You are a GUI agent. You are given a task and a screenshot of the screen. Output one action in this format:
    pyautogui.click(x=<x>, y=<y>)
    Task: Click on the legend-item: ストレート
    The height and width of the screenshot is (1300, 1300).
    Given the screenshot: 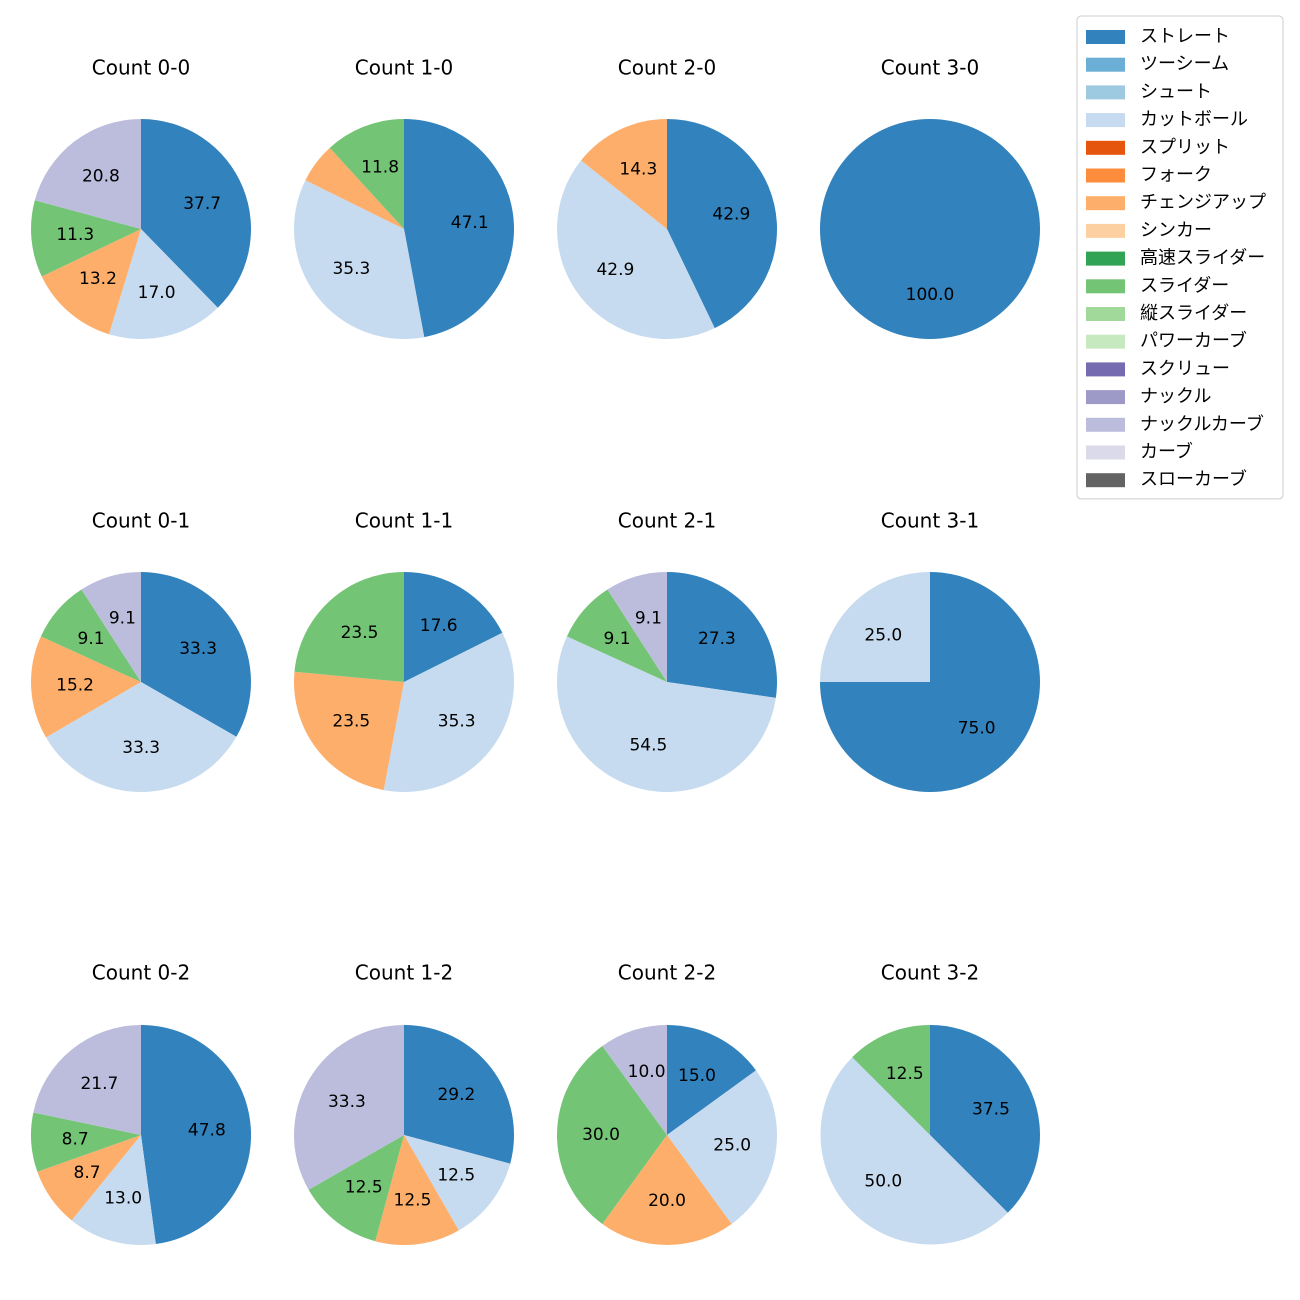 What is the action you would take?
    pyautogui.click(x=1158, y=36)
    